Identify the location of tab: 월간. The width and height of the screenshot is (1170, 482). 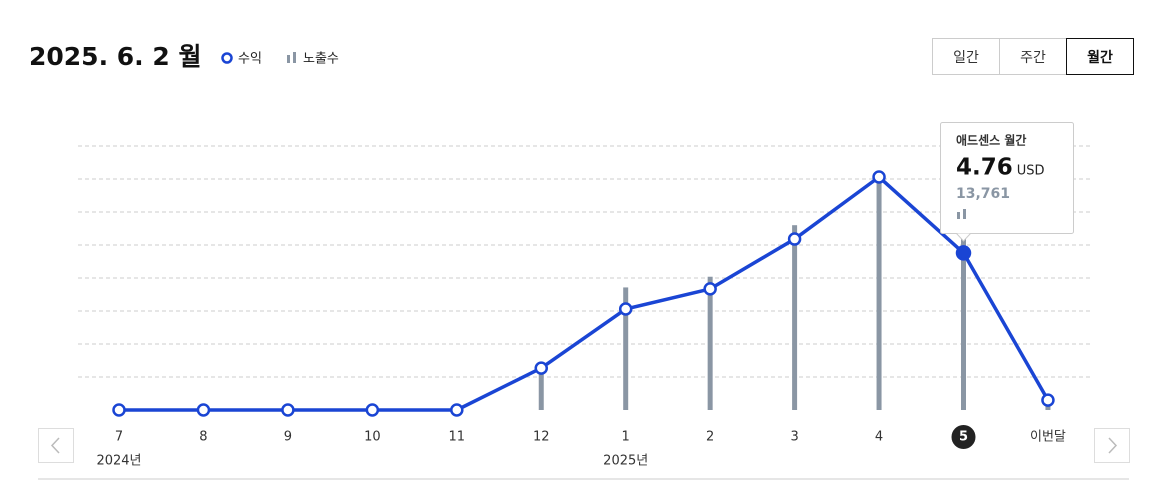
(1100, 56).